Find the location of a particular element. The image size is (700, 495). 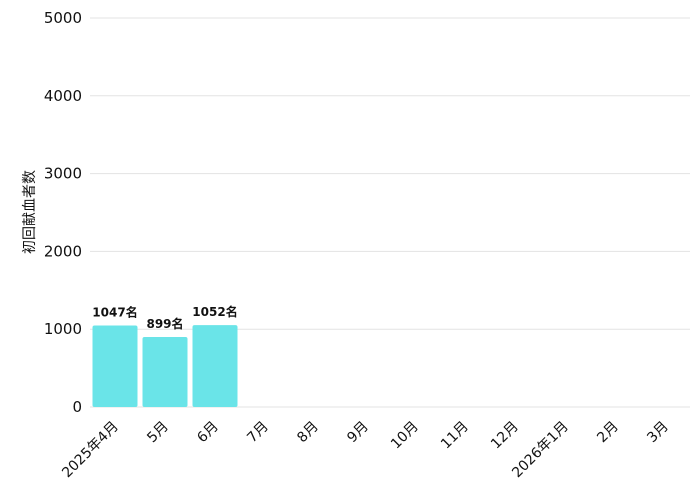

bars is located at coordinates (165, 366).